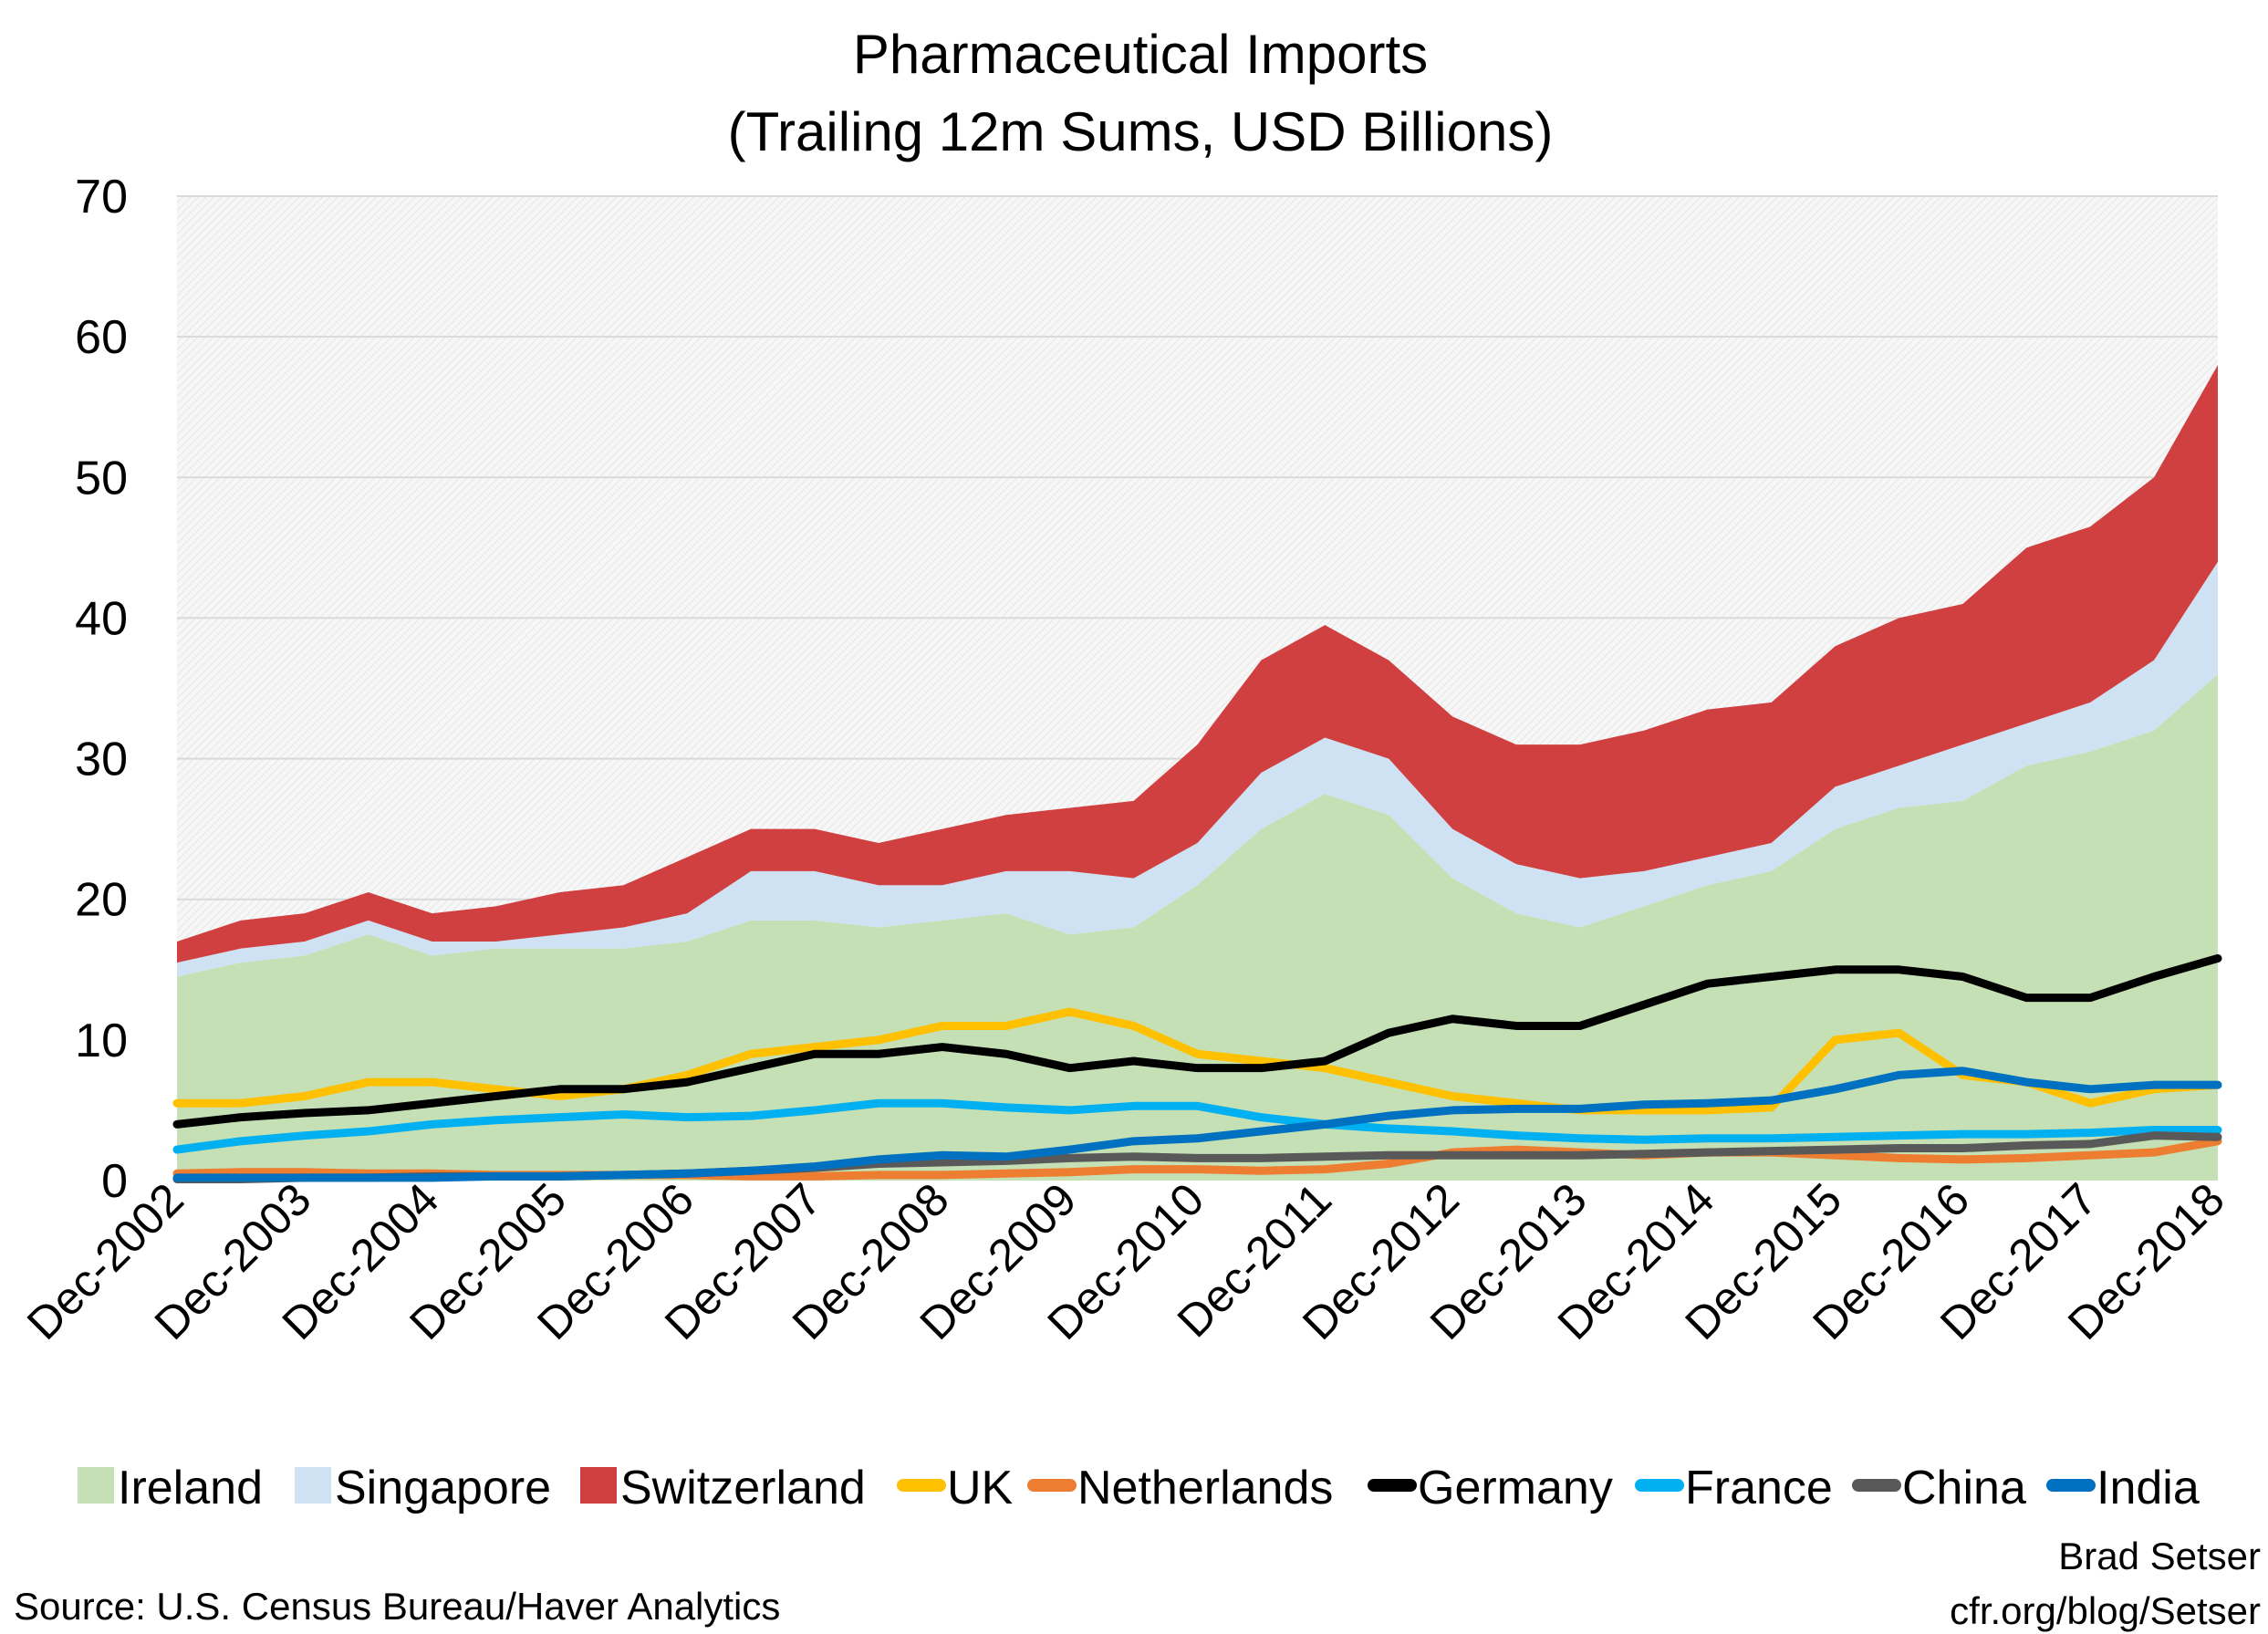  I want to click on legend-item-germany: Germany, so click(1490, 1488).